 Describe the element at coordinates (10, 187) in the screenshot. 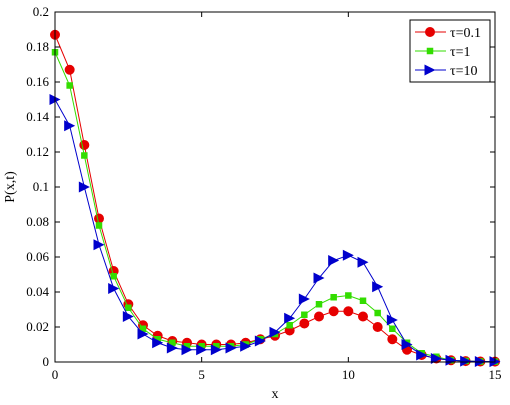

I see `y-axis-label: P(x,t)` at that location.